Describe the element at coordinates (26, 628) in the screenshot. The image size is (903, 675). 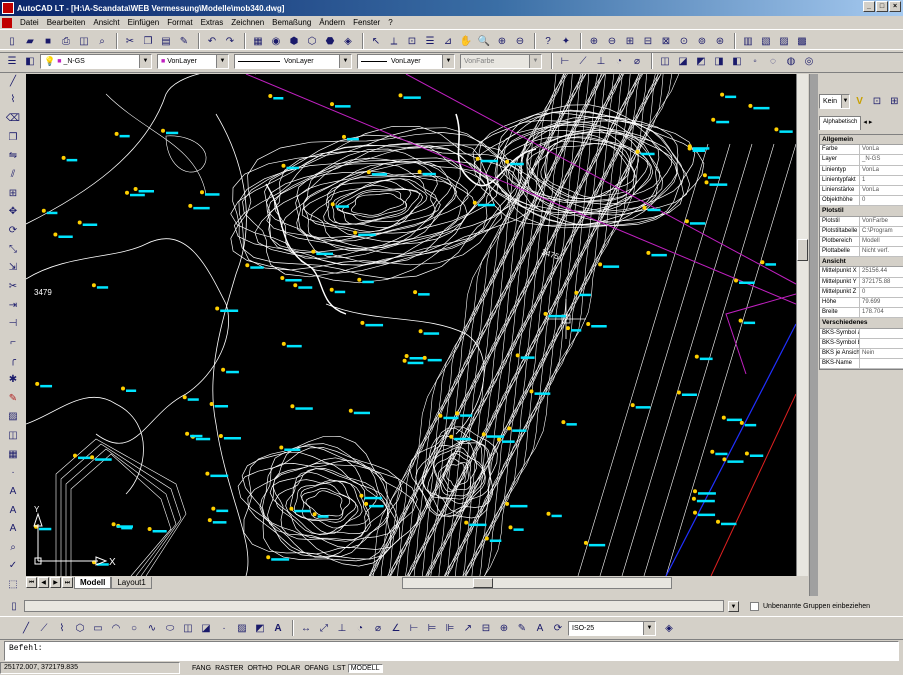
I see `line-draw-icon: ╱` at that location.